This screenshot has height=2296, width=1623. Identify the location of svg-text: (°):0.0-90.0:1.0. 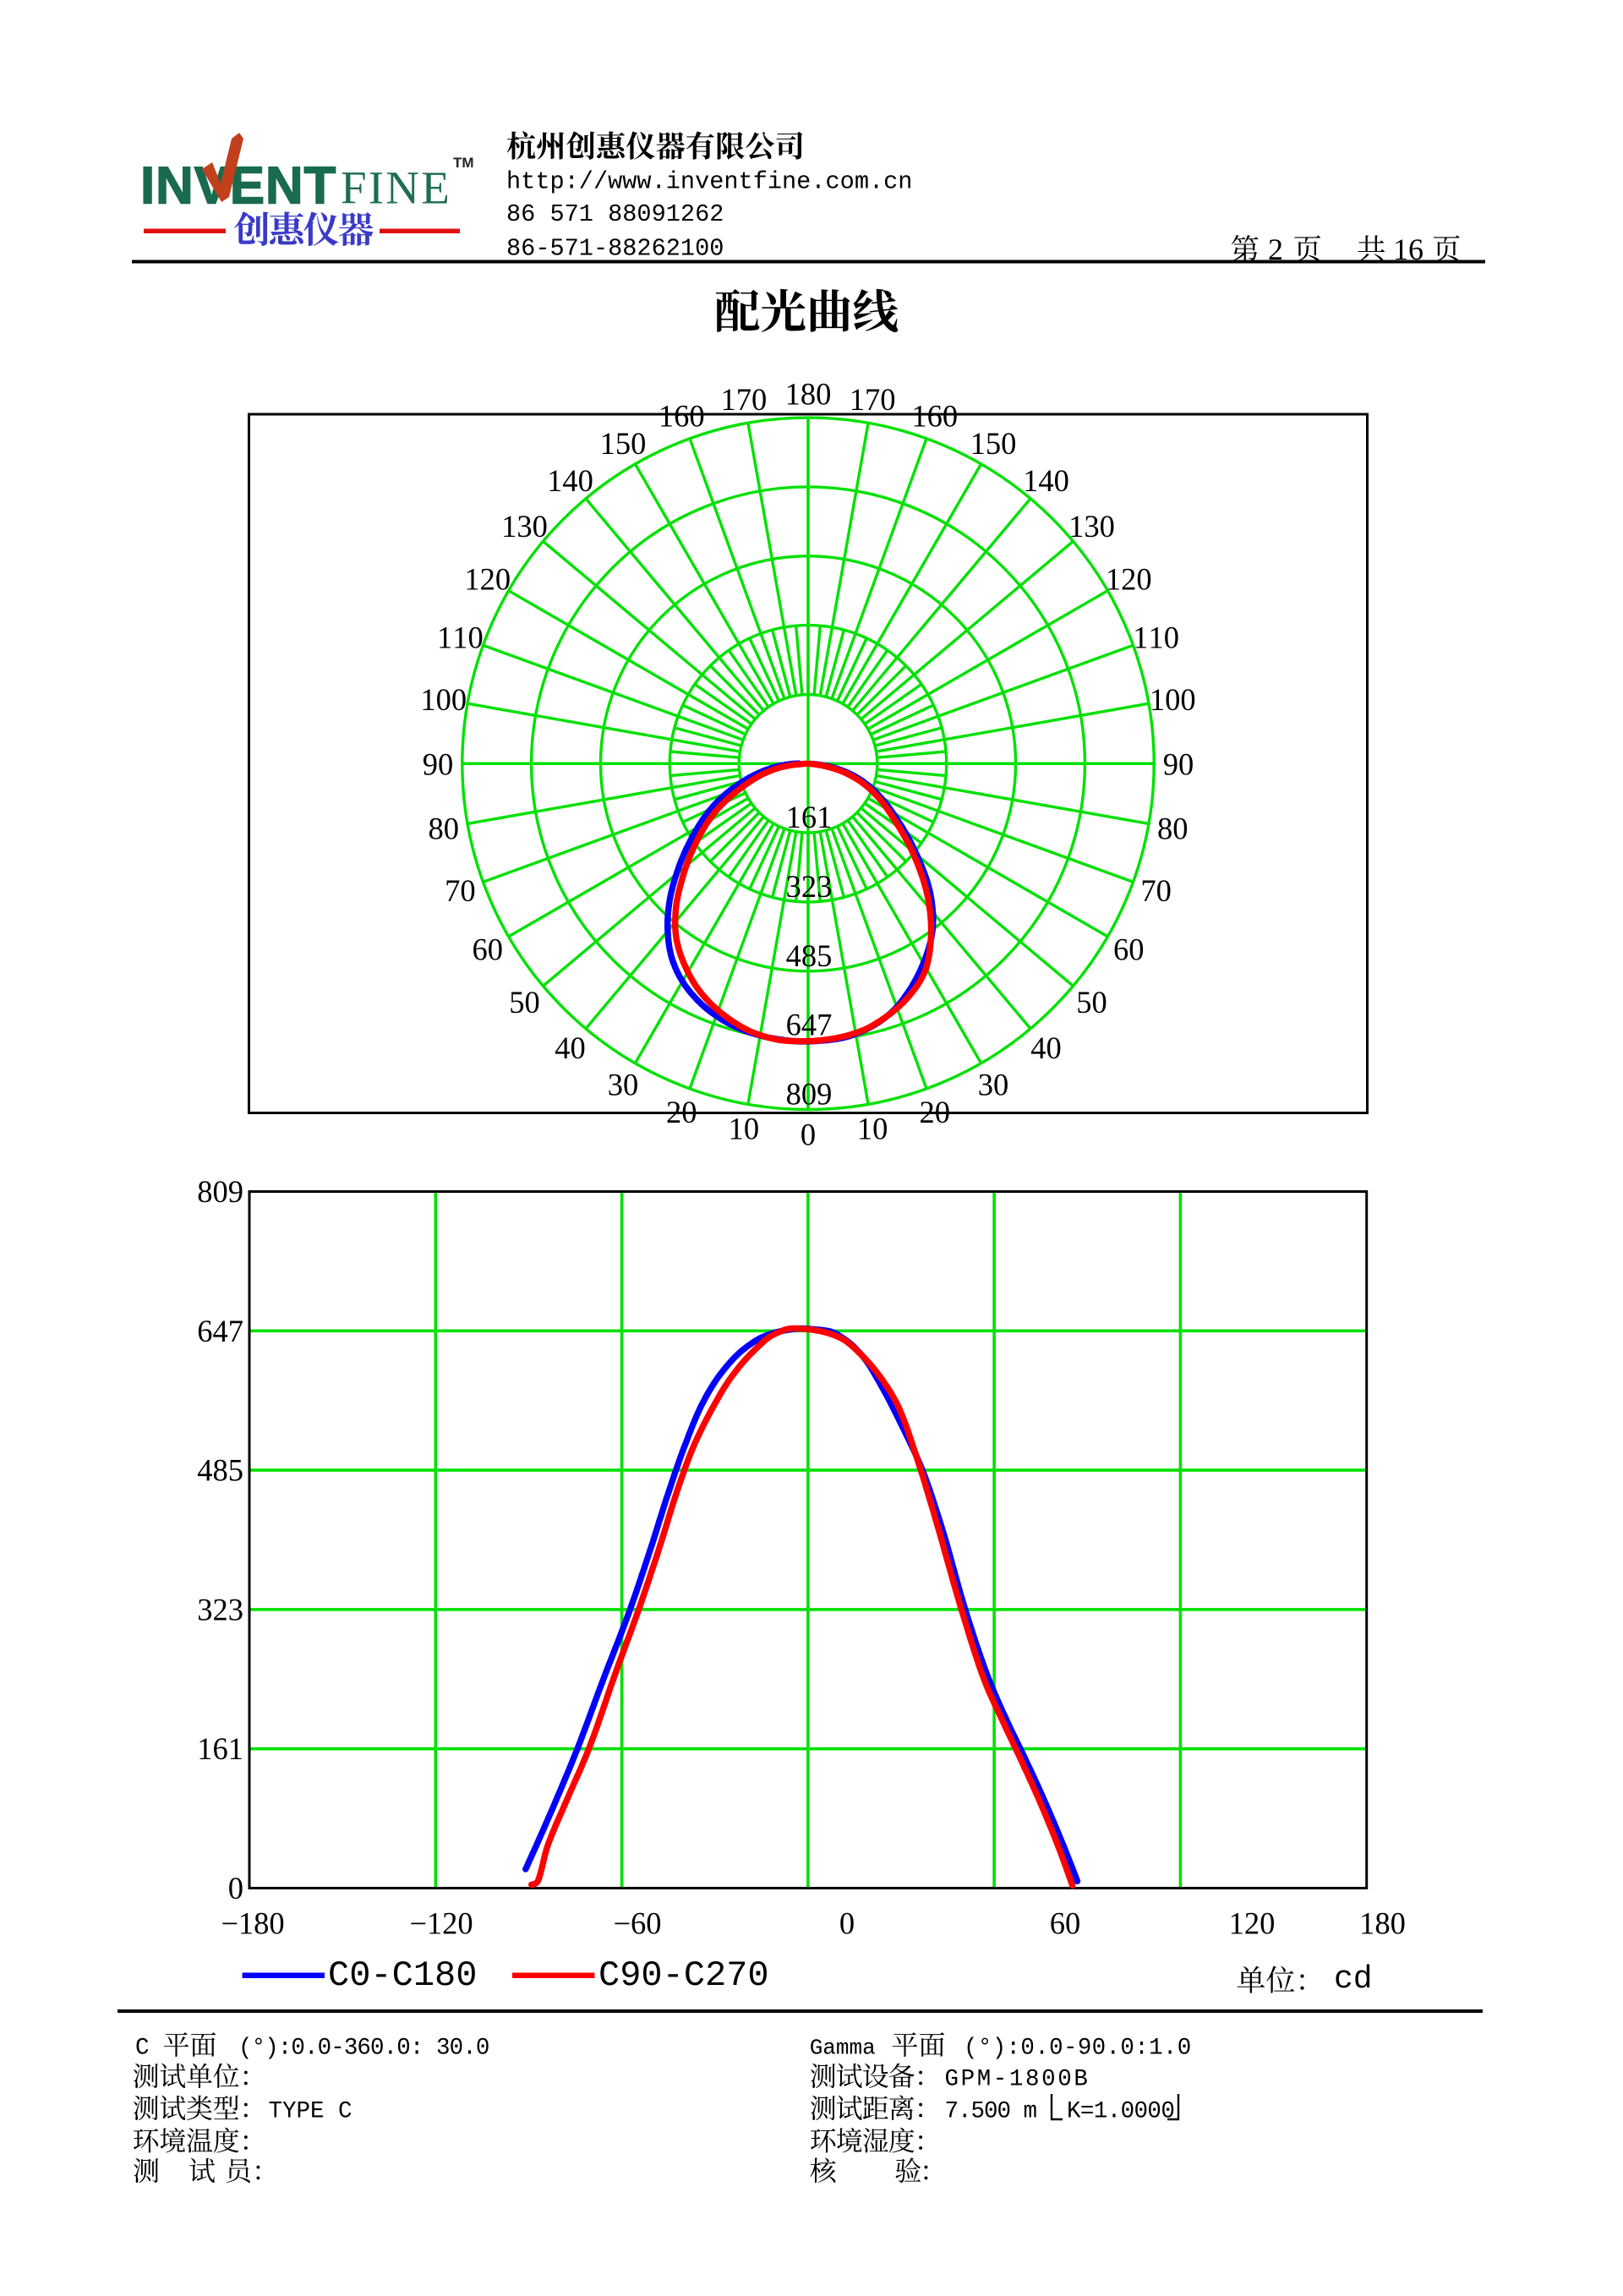
(1078, 2049).